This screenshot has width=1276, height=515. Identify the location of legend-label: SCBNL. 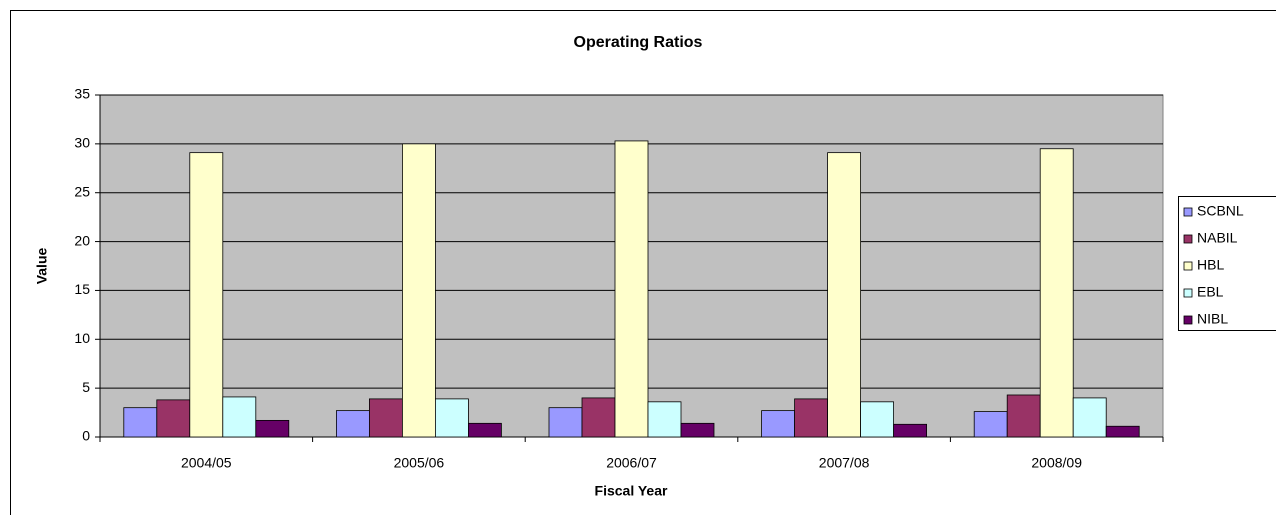
(1220, 211).